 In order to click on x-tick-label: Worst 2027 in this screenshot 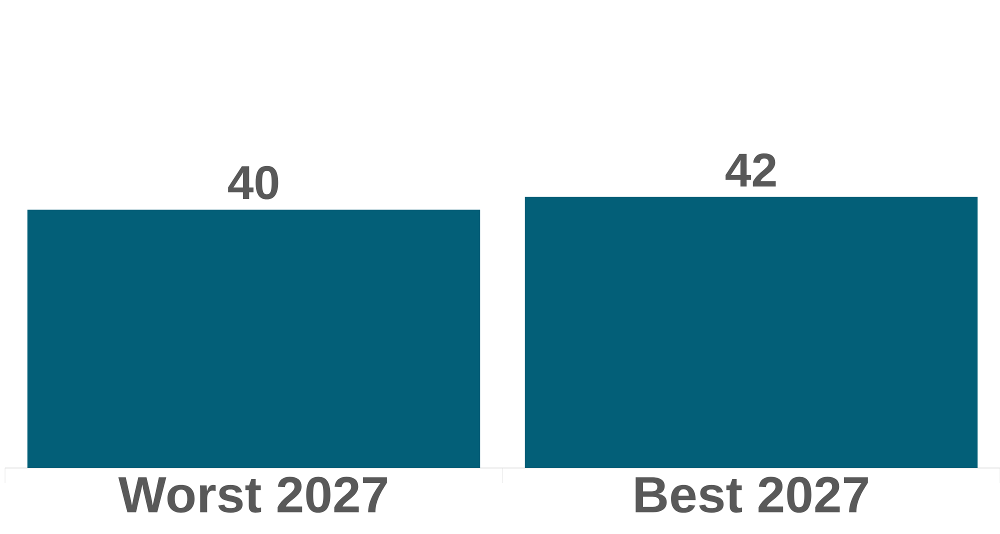, I will do `click(252, 494)`.